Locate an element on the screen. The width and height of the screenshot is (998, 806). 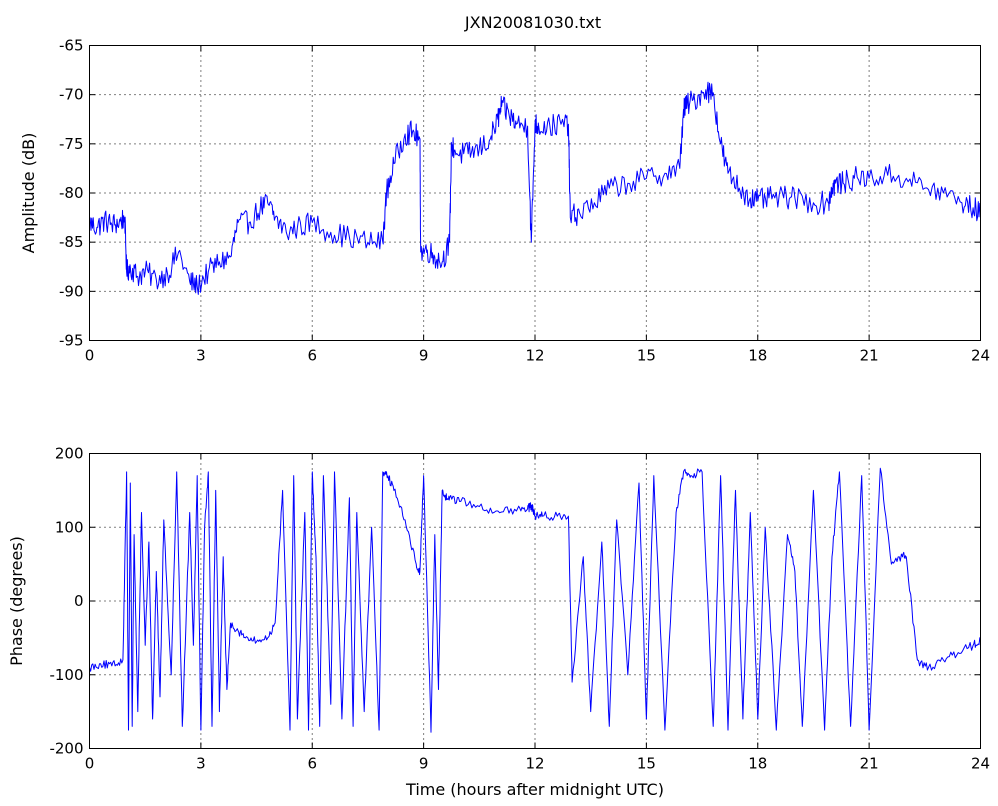
y-tick-label: -80 is located at coordinates (71, 193).